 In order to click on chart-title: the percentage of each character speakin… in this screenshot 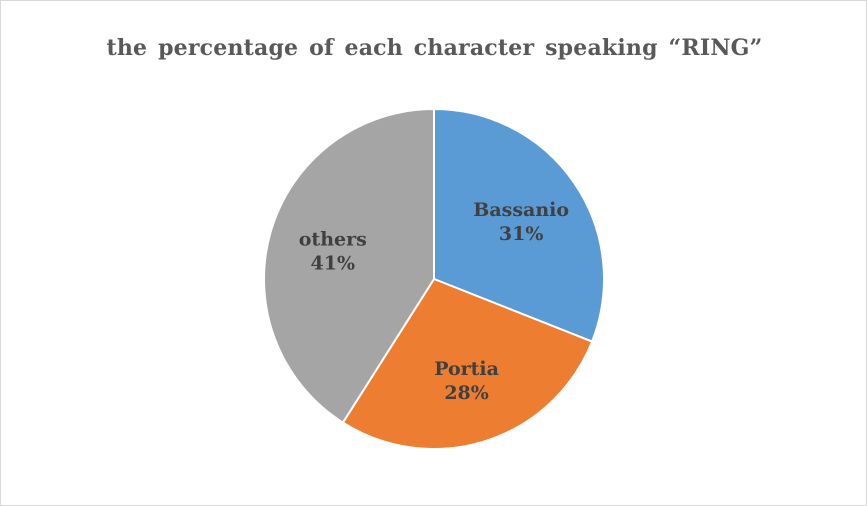, I will do `click(434, 48)`.